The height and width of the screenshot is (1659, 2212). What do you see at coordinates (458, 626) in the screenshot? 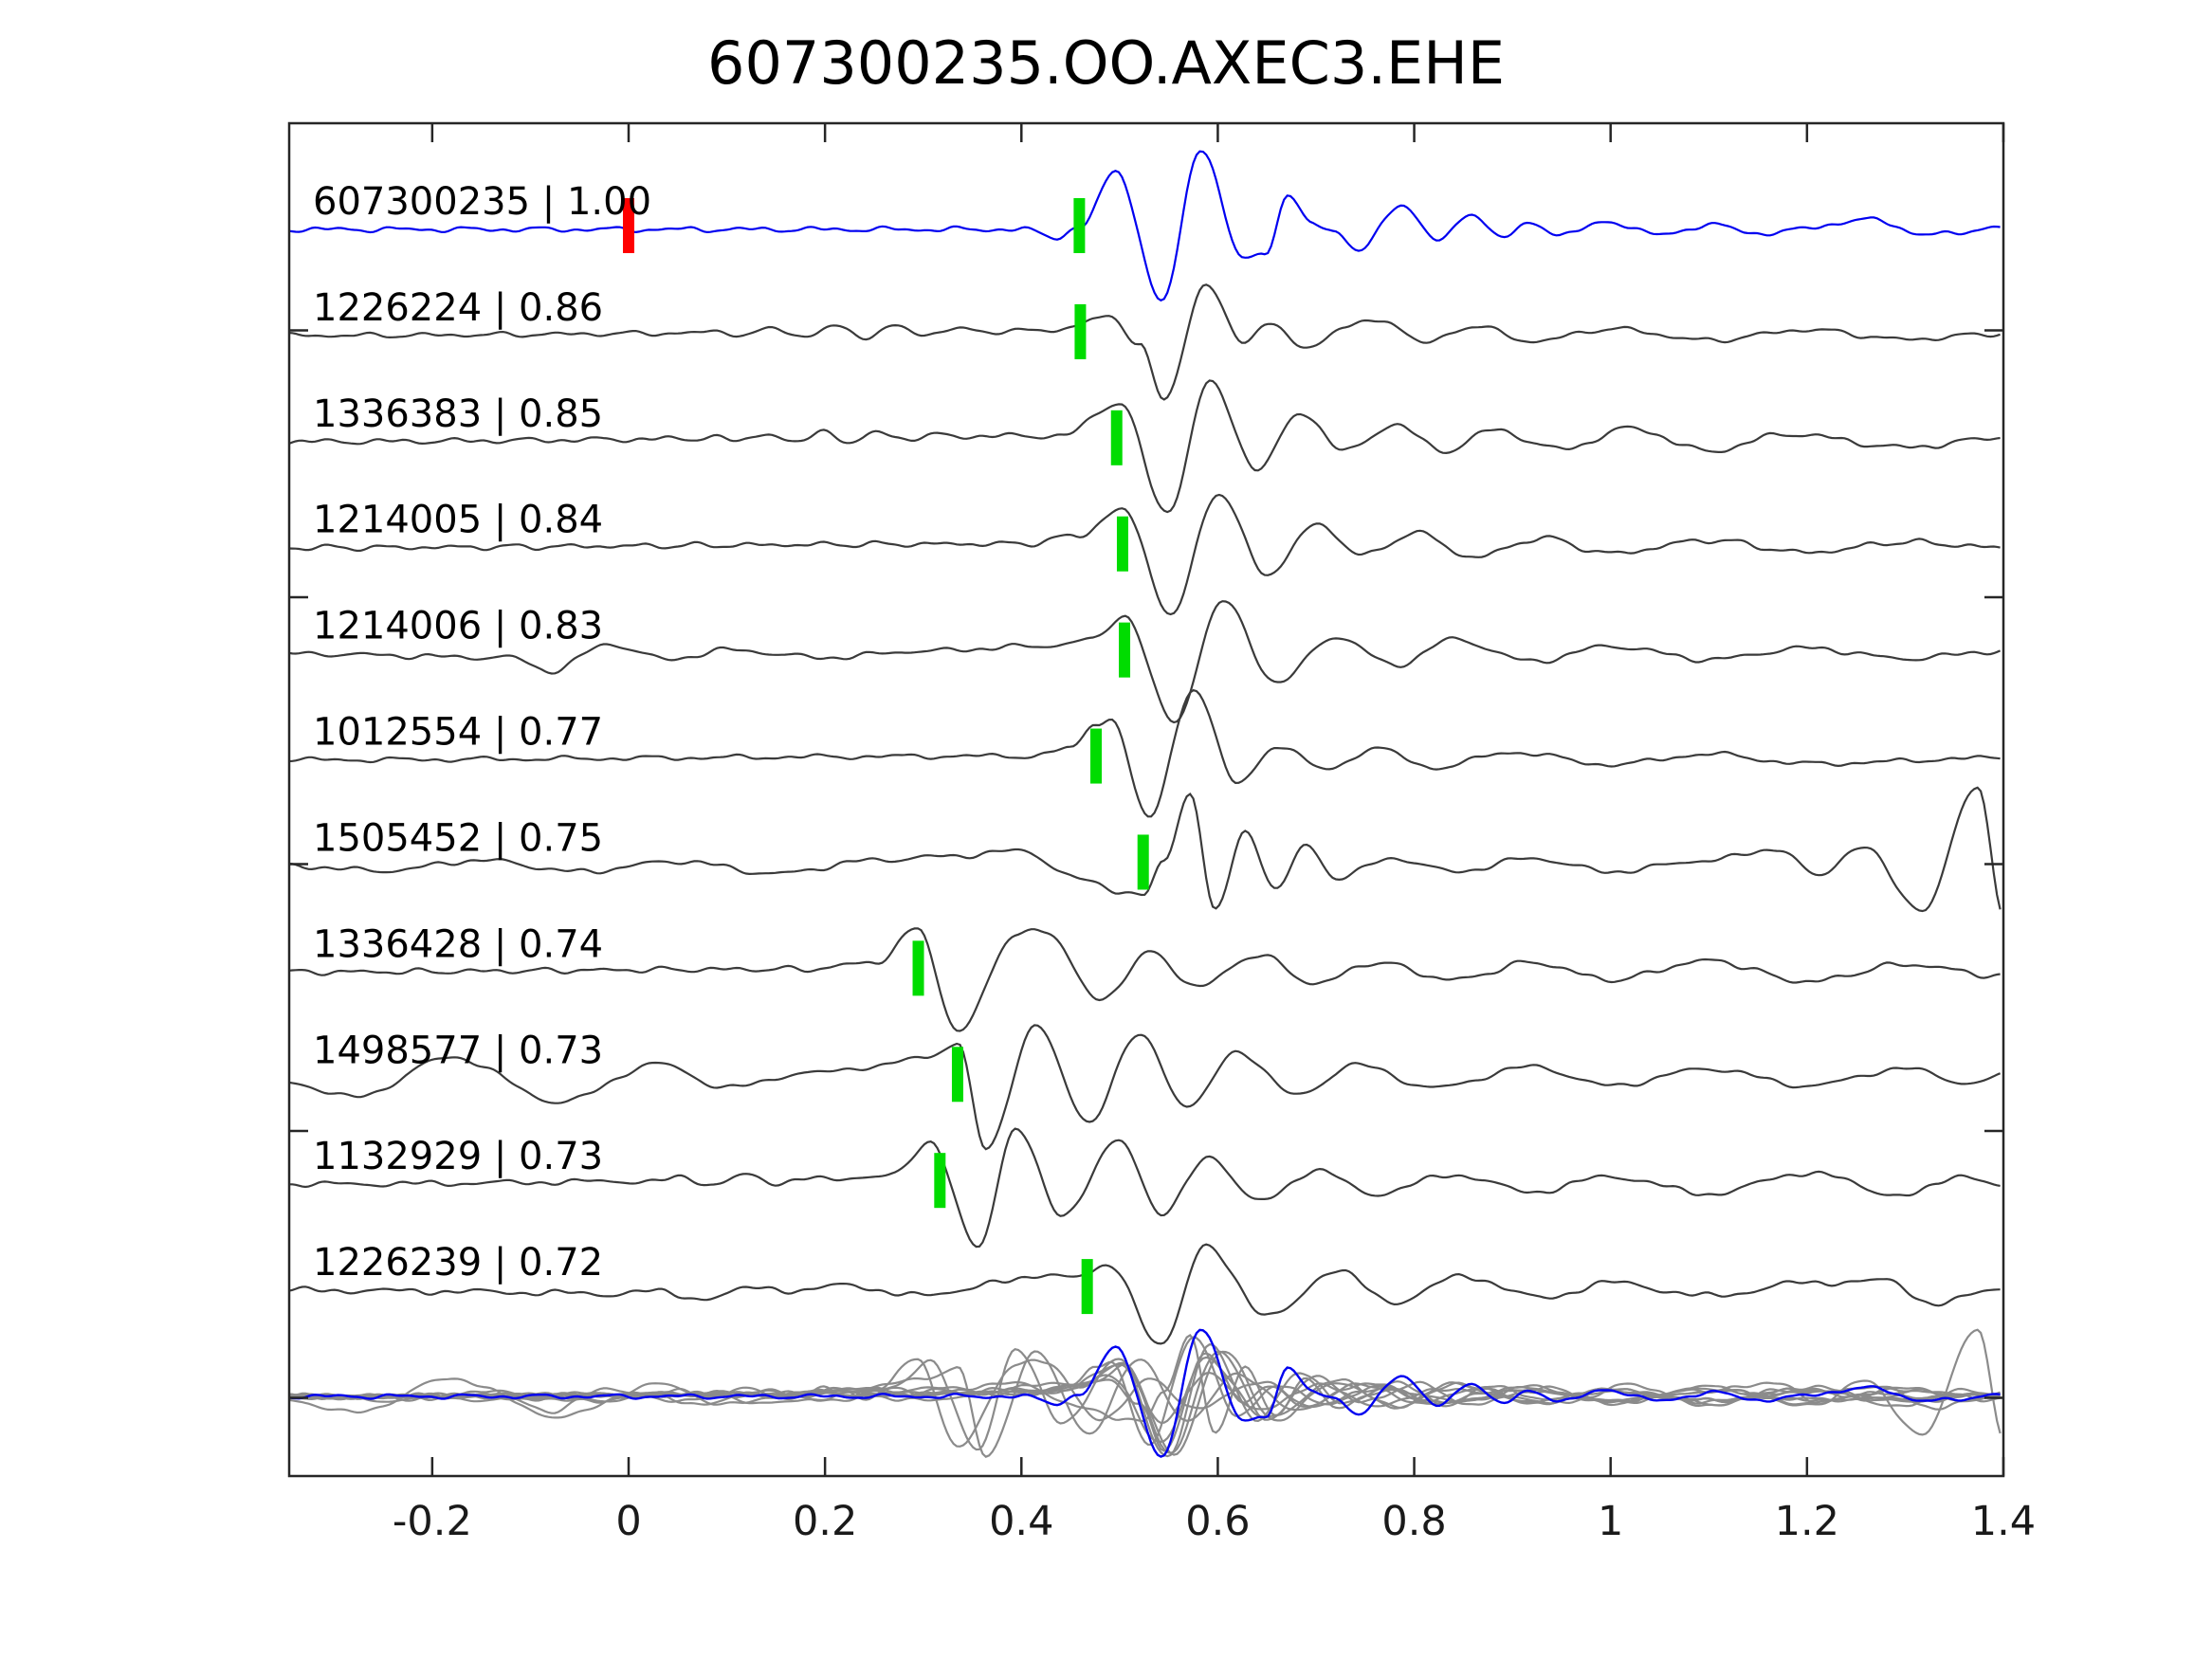
I see `trace-label-1214006: 1214006 | 0.83` at bounding box center [458, 626].